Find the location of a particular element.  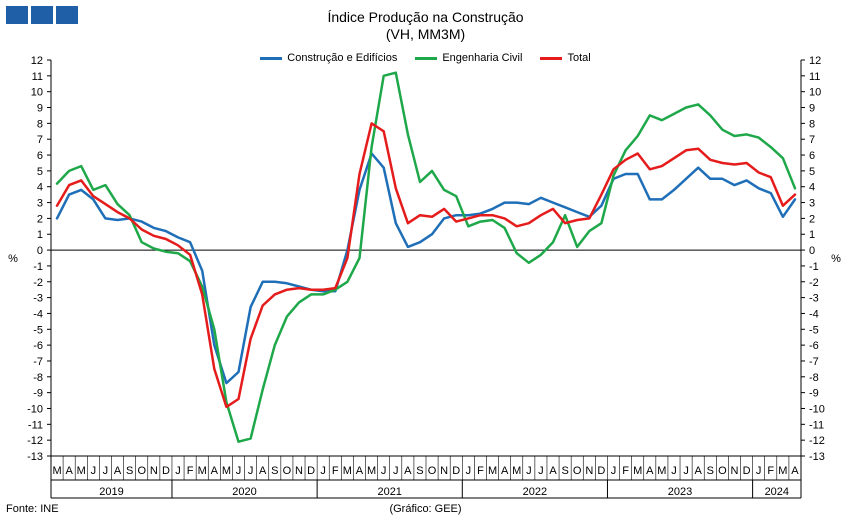

legend-item: Construção e Edifícios is located at coordinates (328, 58).